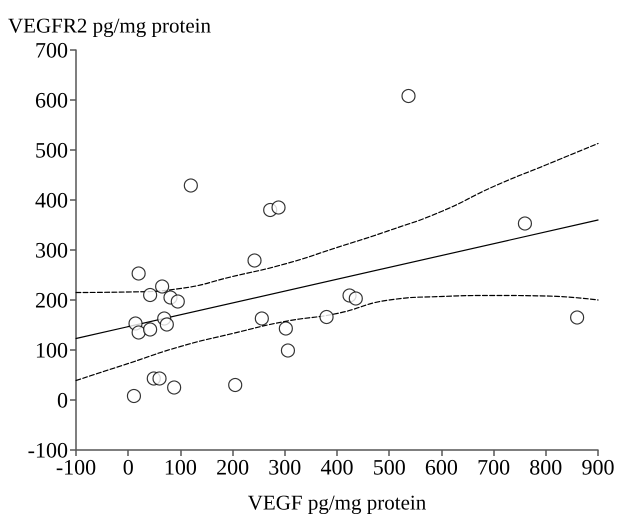  Describe the element at coordinates (128, 467) in the screenshot. I see `x-tick-label: 0` at that location.